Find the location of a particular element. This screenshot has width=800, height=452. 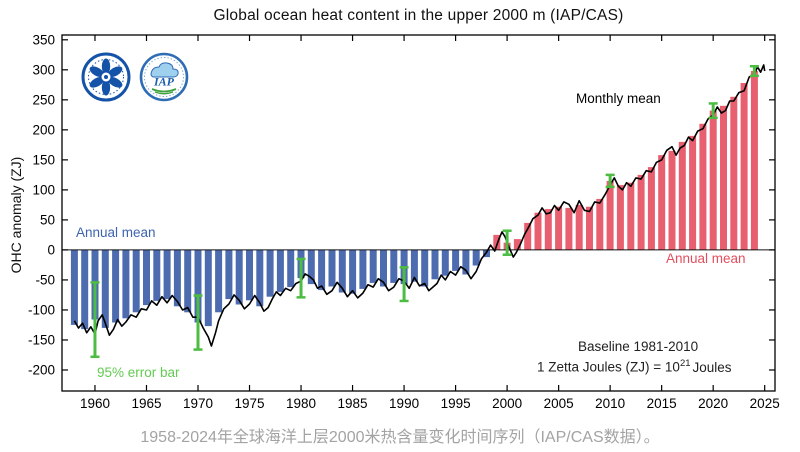

y-tick-label: 250 is located at coordinates (43, 99).